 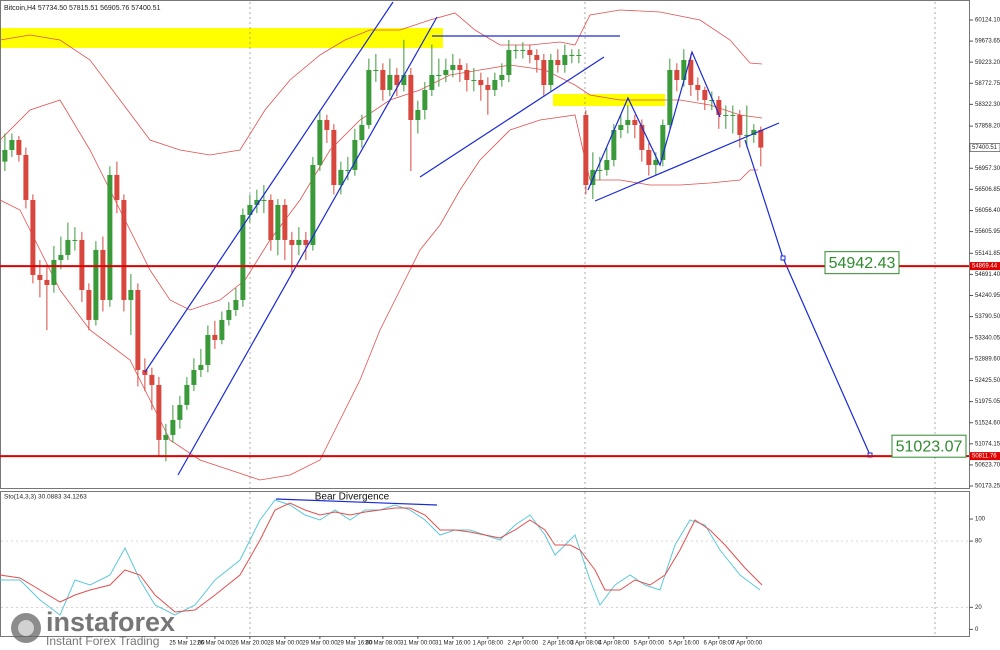 I want to click on y-tick-label: 56056.40, so click(x=987, y=211).